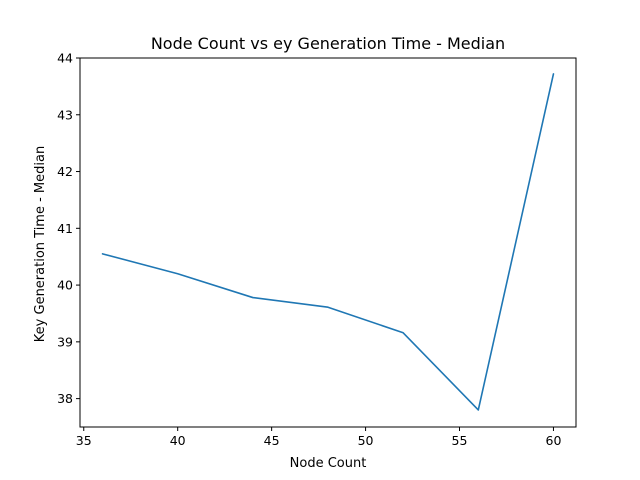 This screenshot has height=480, width=640. What do you see at coordinates (178, 440) in the screenshot?
I see `x-tick-label: 40` at bounding box center [178, 440].